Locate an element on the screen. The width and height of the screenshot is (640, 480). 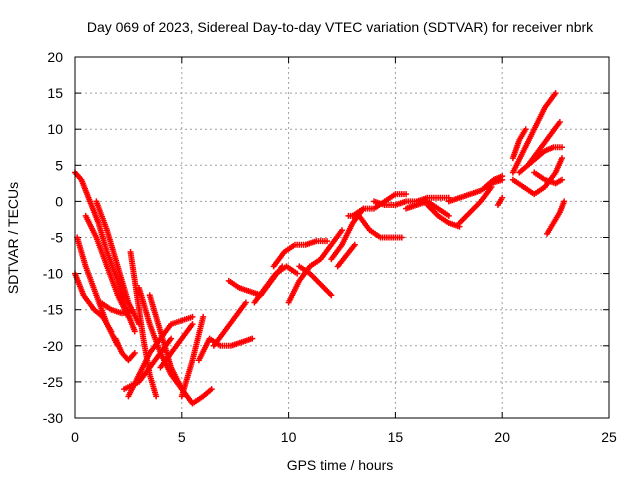
series-arc14 is located at coordinates (192, 356).